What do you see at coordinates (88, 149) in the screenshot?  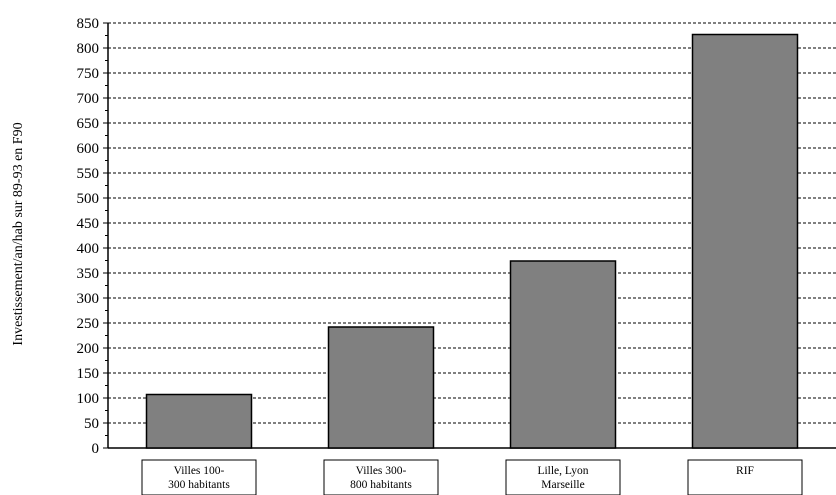 I see `y-tick-label: 600` at bounding box center [88, 149].